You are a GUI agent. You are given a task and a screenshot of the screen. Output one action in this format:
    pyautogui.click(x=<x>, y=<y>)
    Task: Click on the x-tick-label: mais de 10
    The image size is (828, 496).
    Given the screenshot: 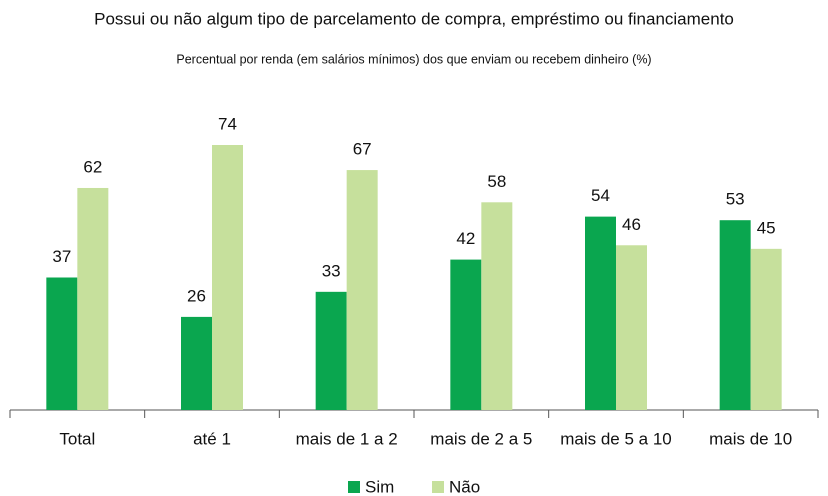 What is the action you would take?
    pyautogui.click(x=750, y=438)
    